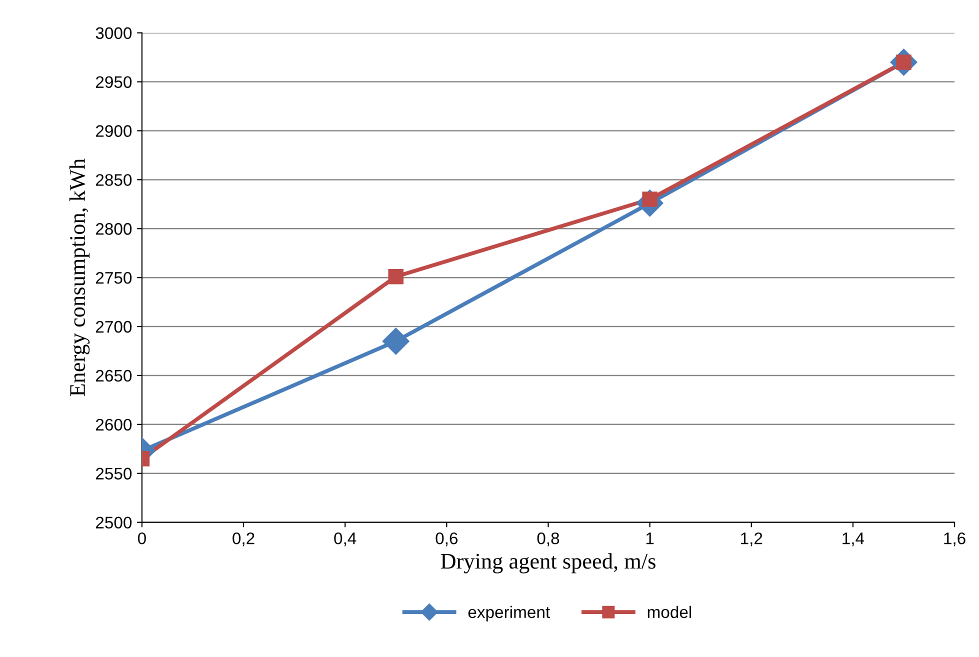  What do you see at coordinates (114, 180) in the screenshot?
I see `y-tick-label: 2850` at bounding box center [114, 180].